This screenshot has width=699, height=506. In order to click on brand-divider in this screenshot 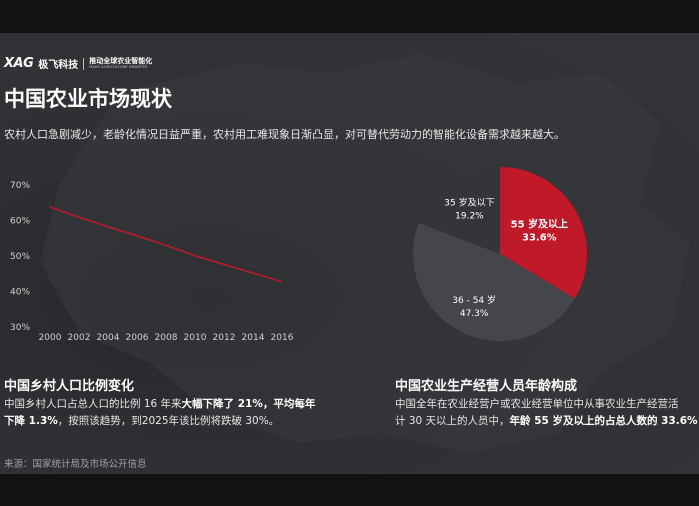, I will do `click(84, 63)`.